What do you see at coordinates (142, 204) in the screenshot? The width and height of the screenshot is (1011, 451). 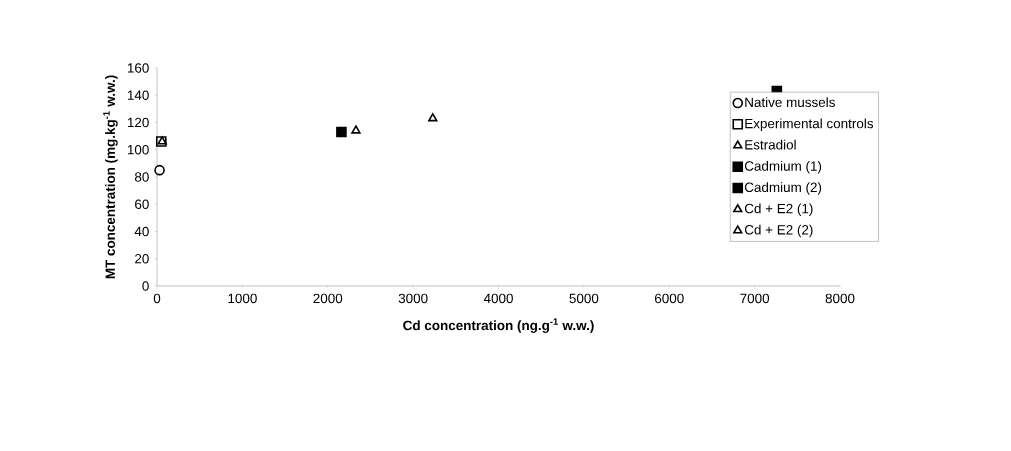 I see `y-tick-label: 60` at bounding box center [142, 204].